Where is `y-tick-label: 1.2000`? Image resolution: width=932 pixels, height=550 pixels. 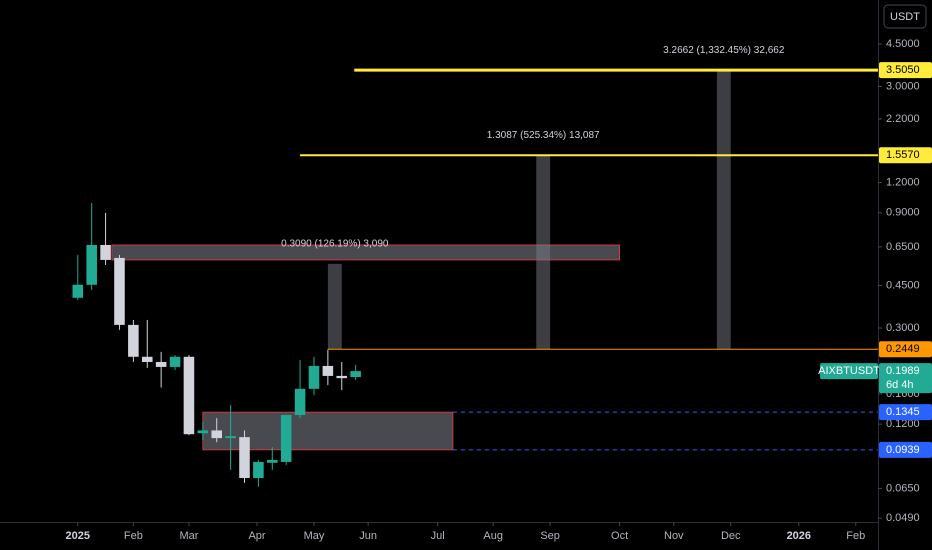
y-tick-label: 1.2000 is located at coordinates (903, 182).